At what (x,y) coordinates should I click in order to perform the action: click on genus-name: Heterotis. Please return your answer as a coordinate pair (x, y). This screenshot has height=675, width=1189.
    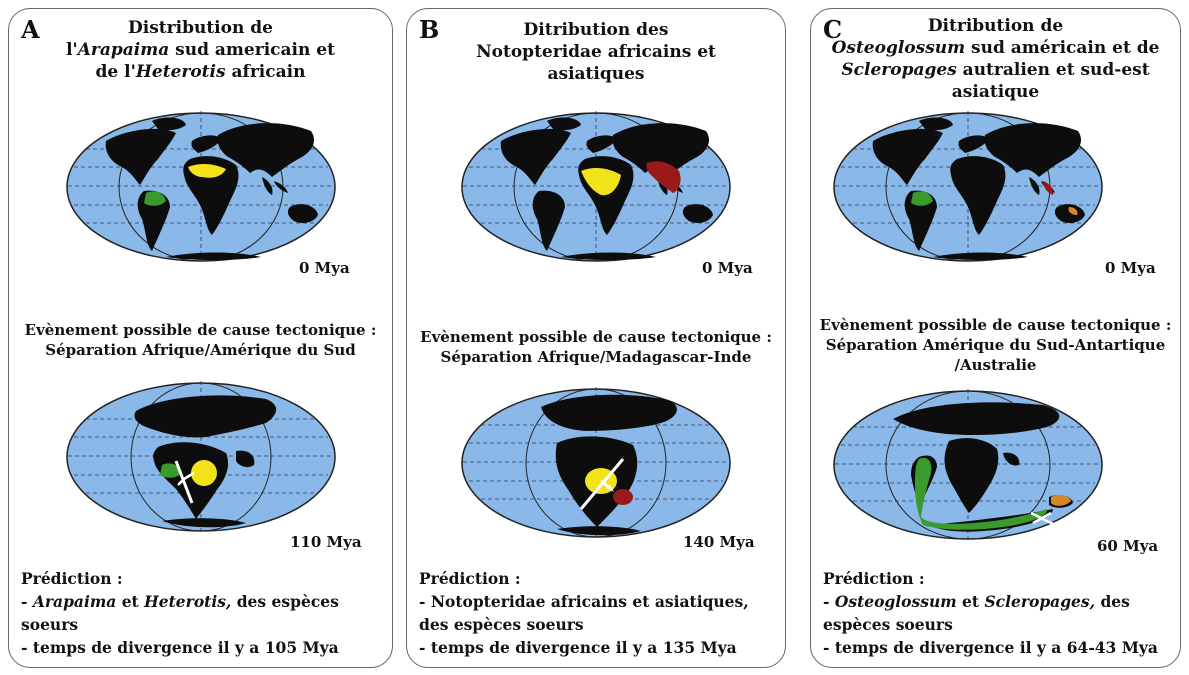
    Looking at the image, I should click on (180, 72).